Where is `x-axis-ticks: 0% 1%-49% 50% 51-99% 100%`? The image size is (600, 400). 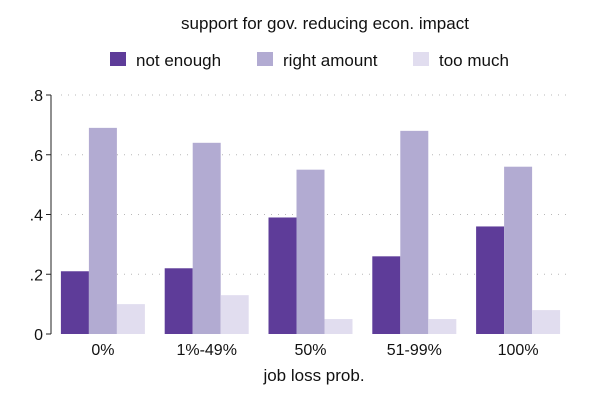
x-axis-ticks: 0% 1%-49% 50% 51-99% 100% is located at coordinates (314, 350).